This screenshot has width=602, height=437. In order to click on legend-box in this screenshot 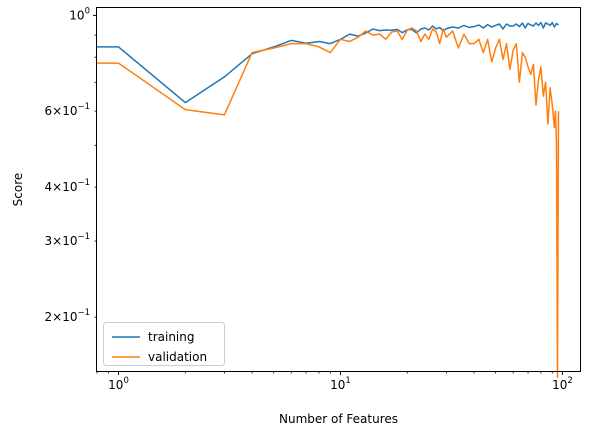, I will do `click(164, 344)`.